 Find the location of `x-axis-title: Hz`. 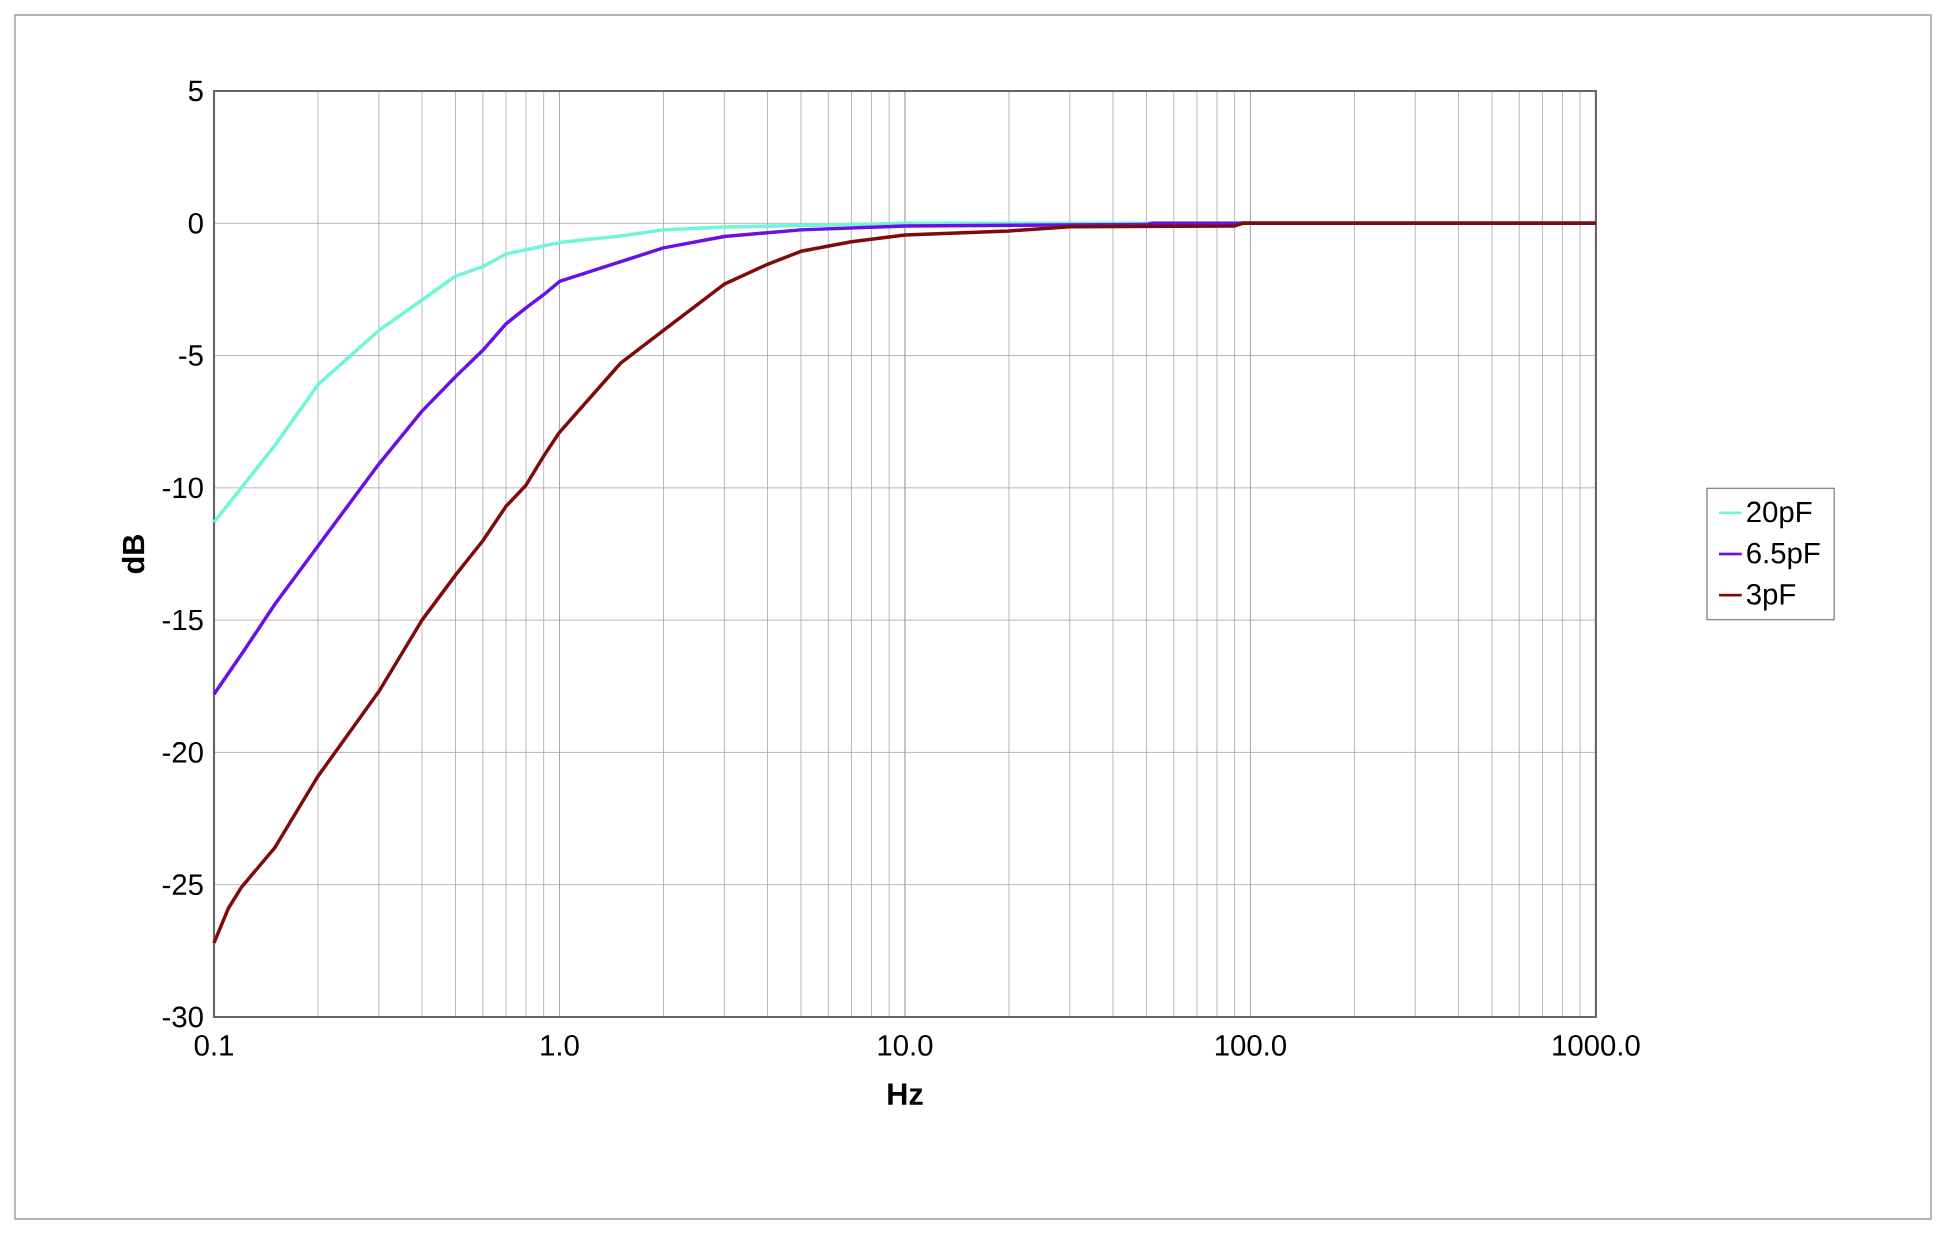

x-axis-title: Hz is located at coordinates (905, 1094).